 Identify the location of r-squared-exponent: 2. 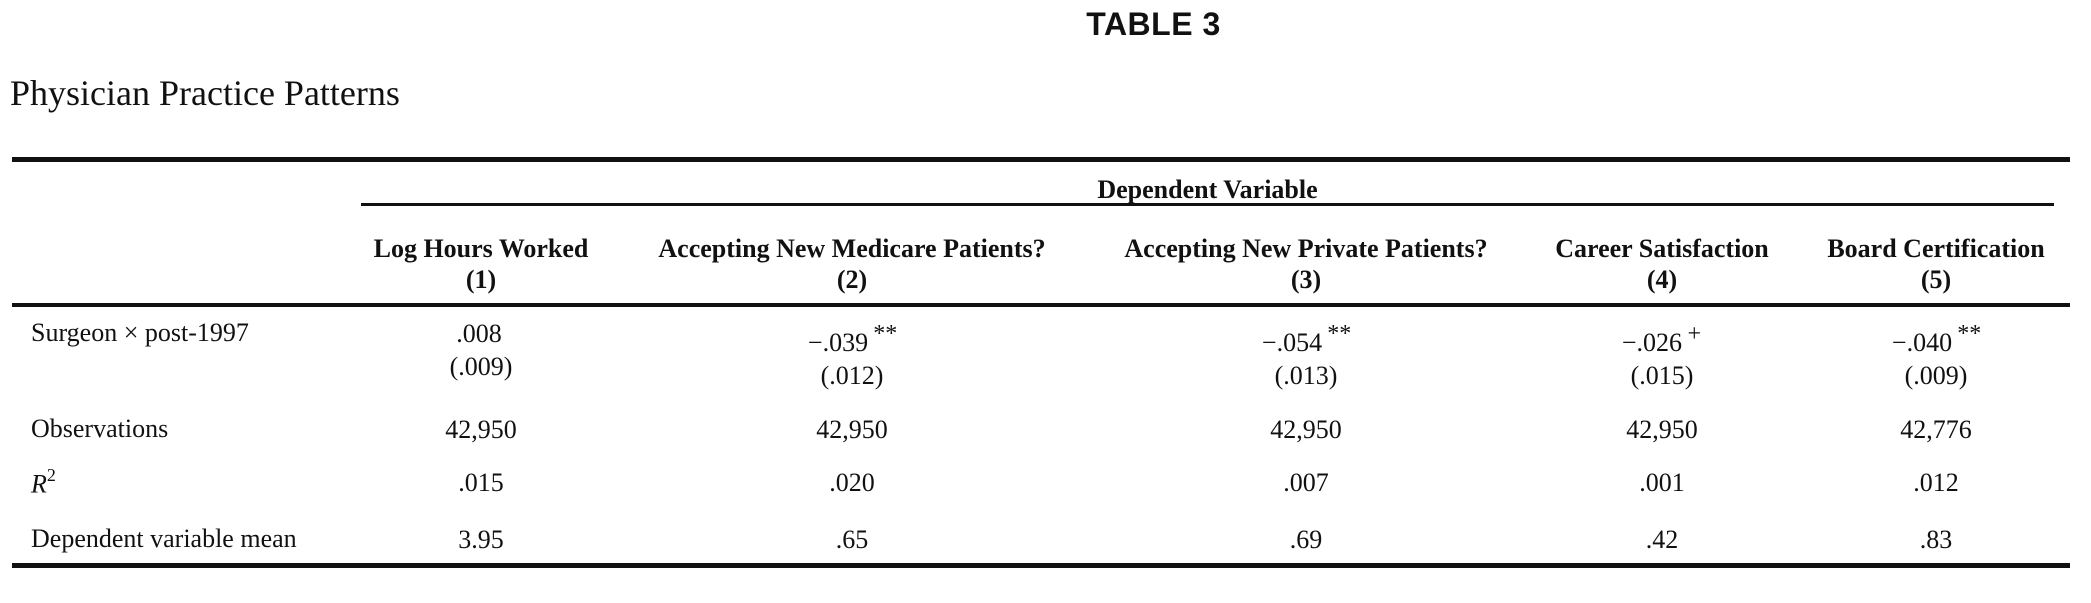
(51, 475).